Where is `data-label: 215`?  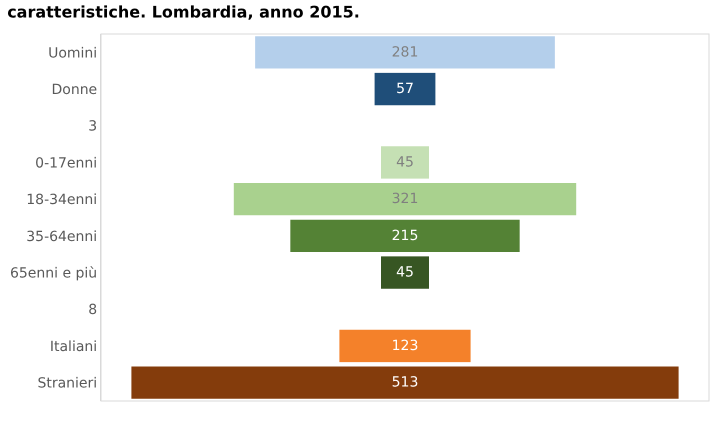 data-label: 215 is located at coordinates (405, 236).